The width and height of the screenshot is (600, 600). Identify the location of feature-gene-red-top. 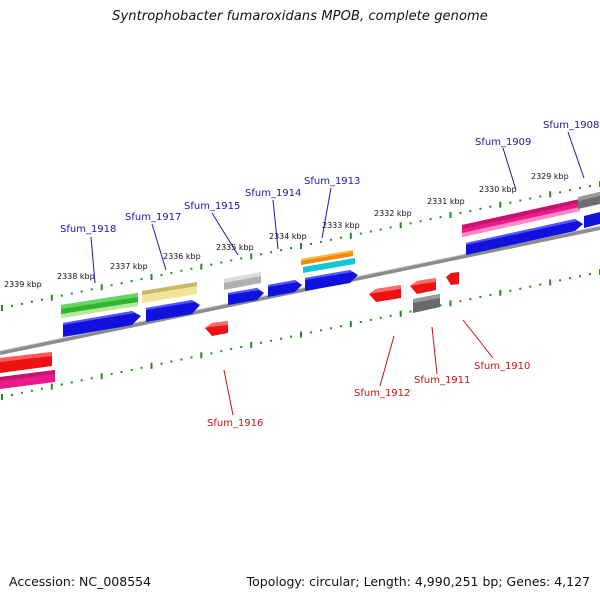
(26, 357).